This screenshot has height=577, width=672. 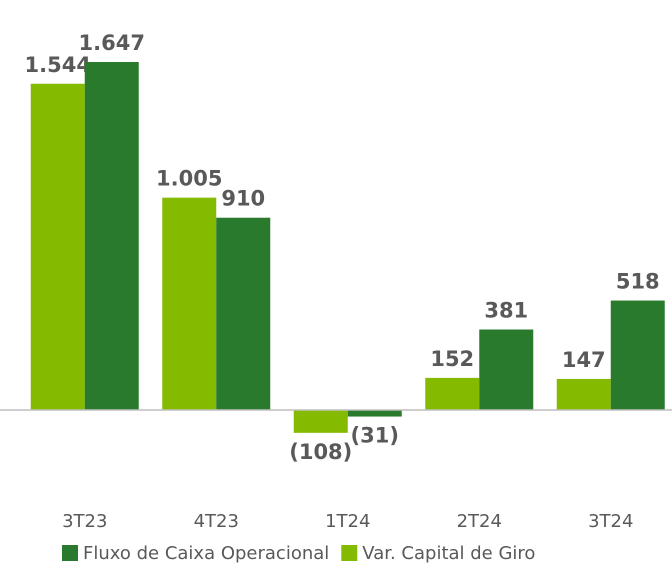 I want to click on value-label: 518, so click(x=638, y=282).